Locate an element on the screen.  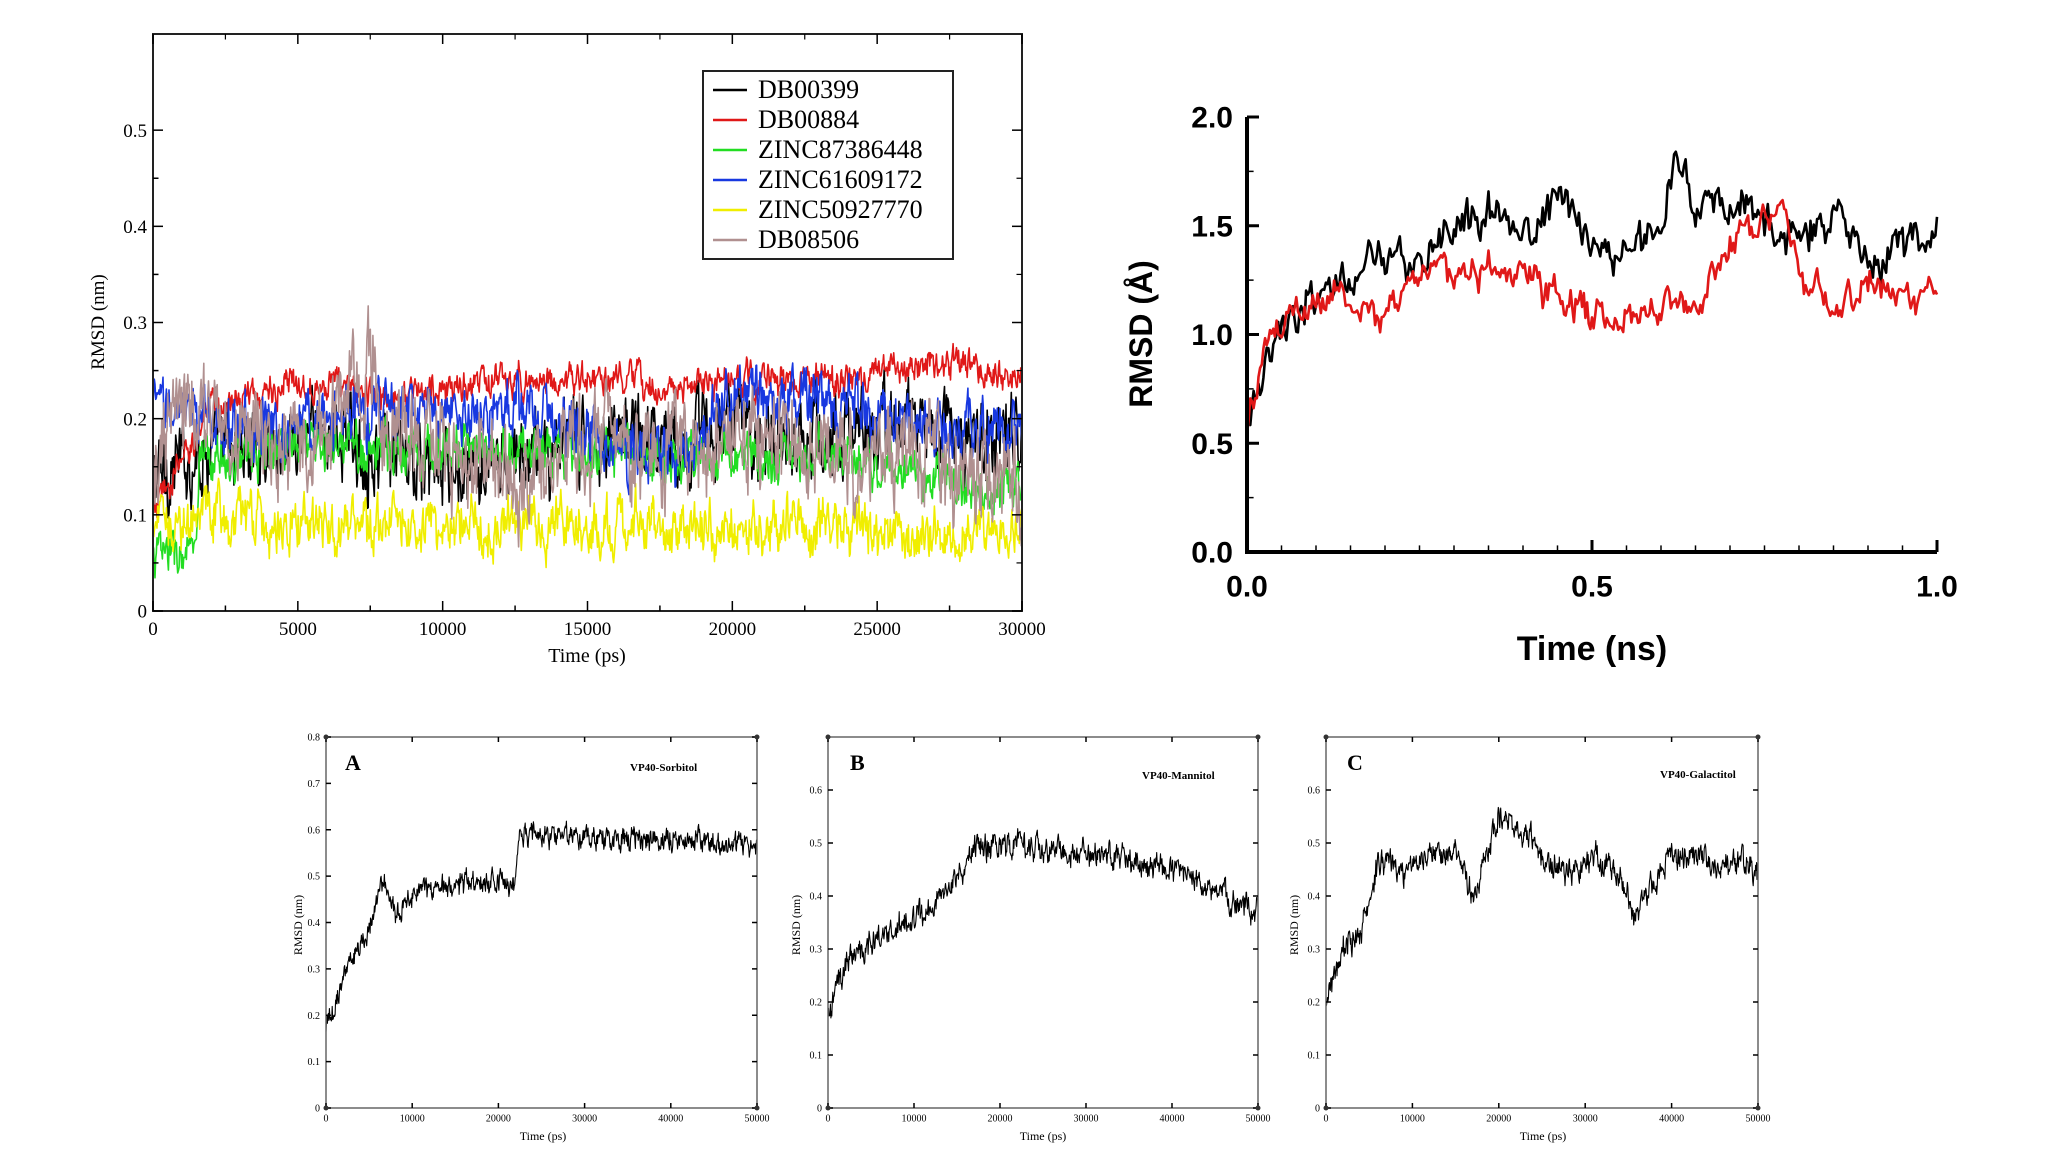
series-line-vp40-sorbitol is located at coordinates (541, 926).